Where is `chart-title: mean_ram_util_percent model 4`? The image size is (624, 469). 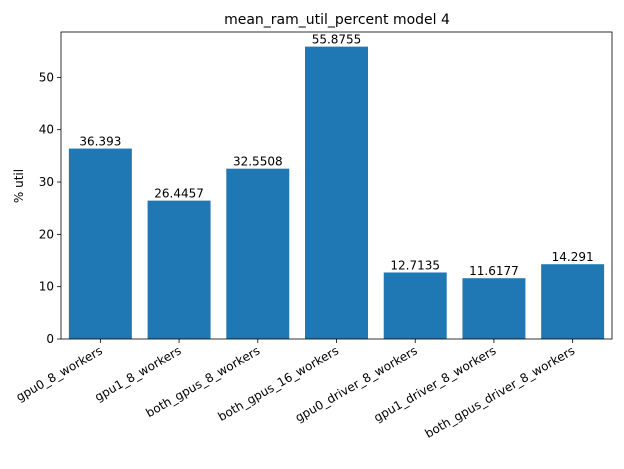 chart-title: mean_ram_util_percent model 4 is located at coordinates (337, 20).